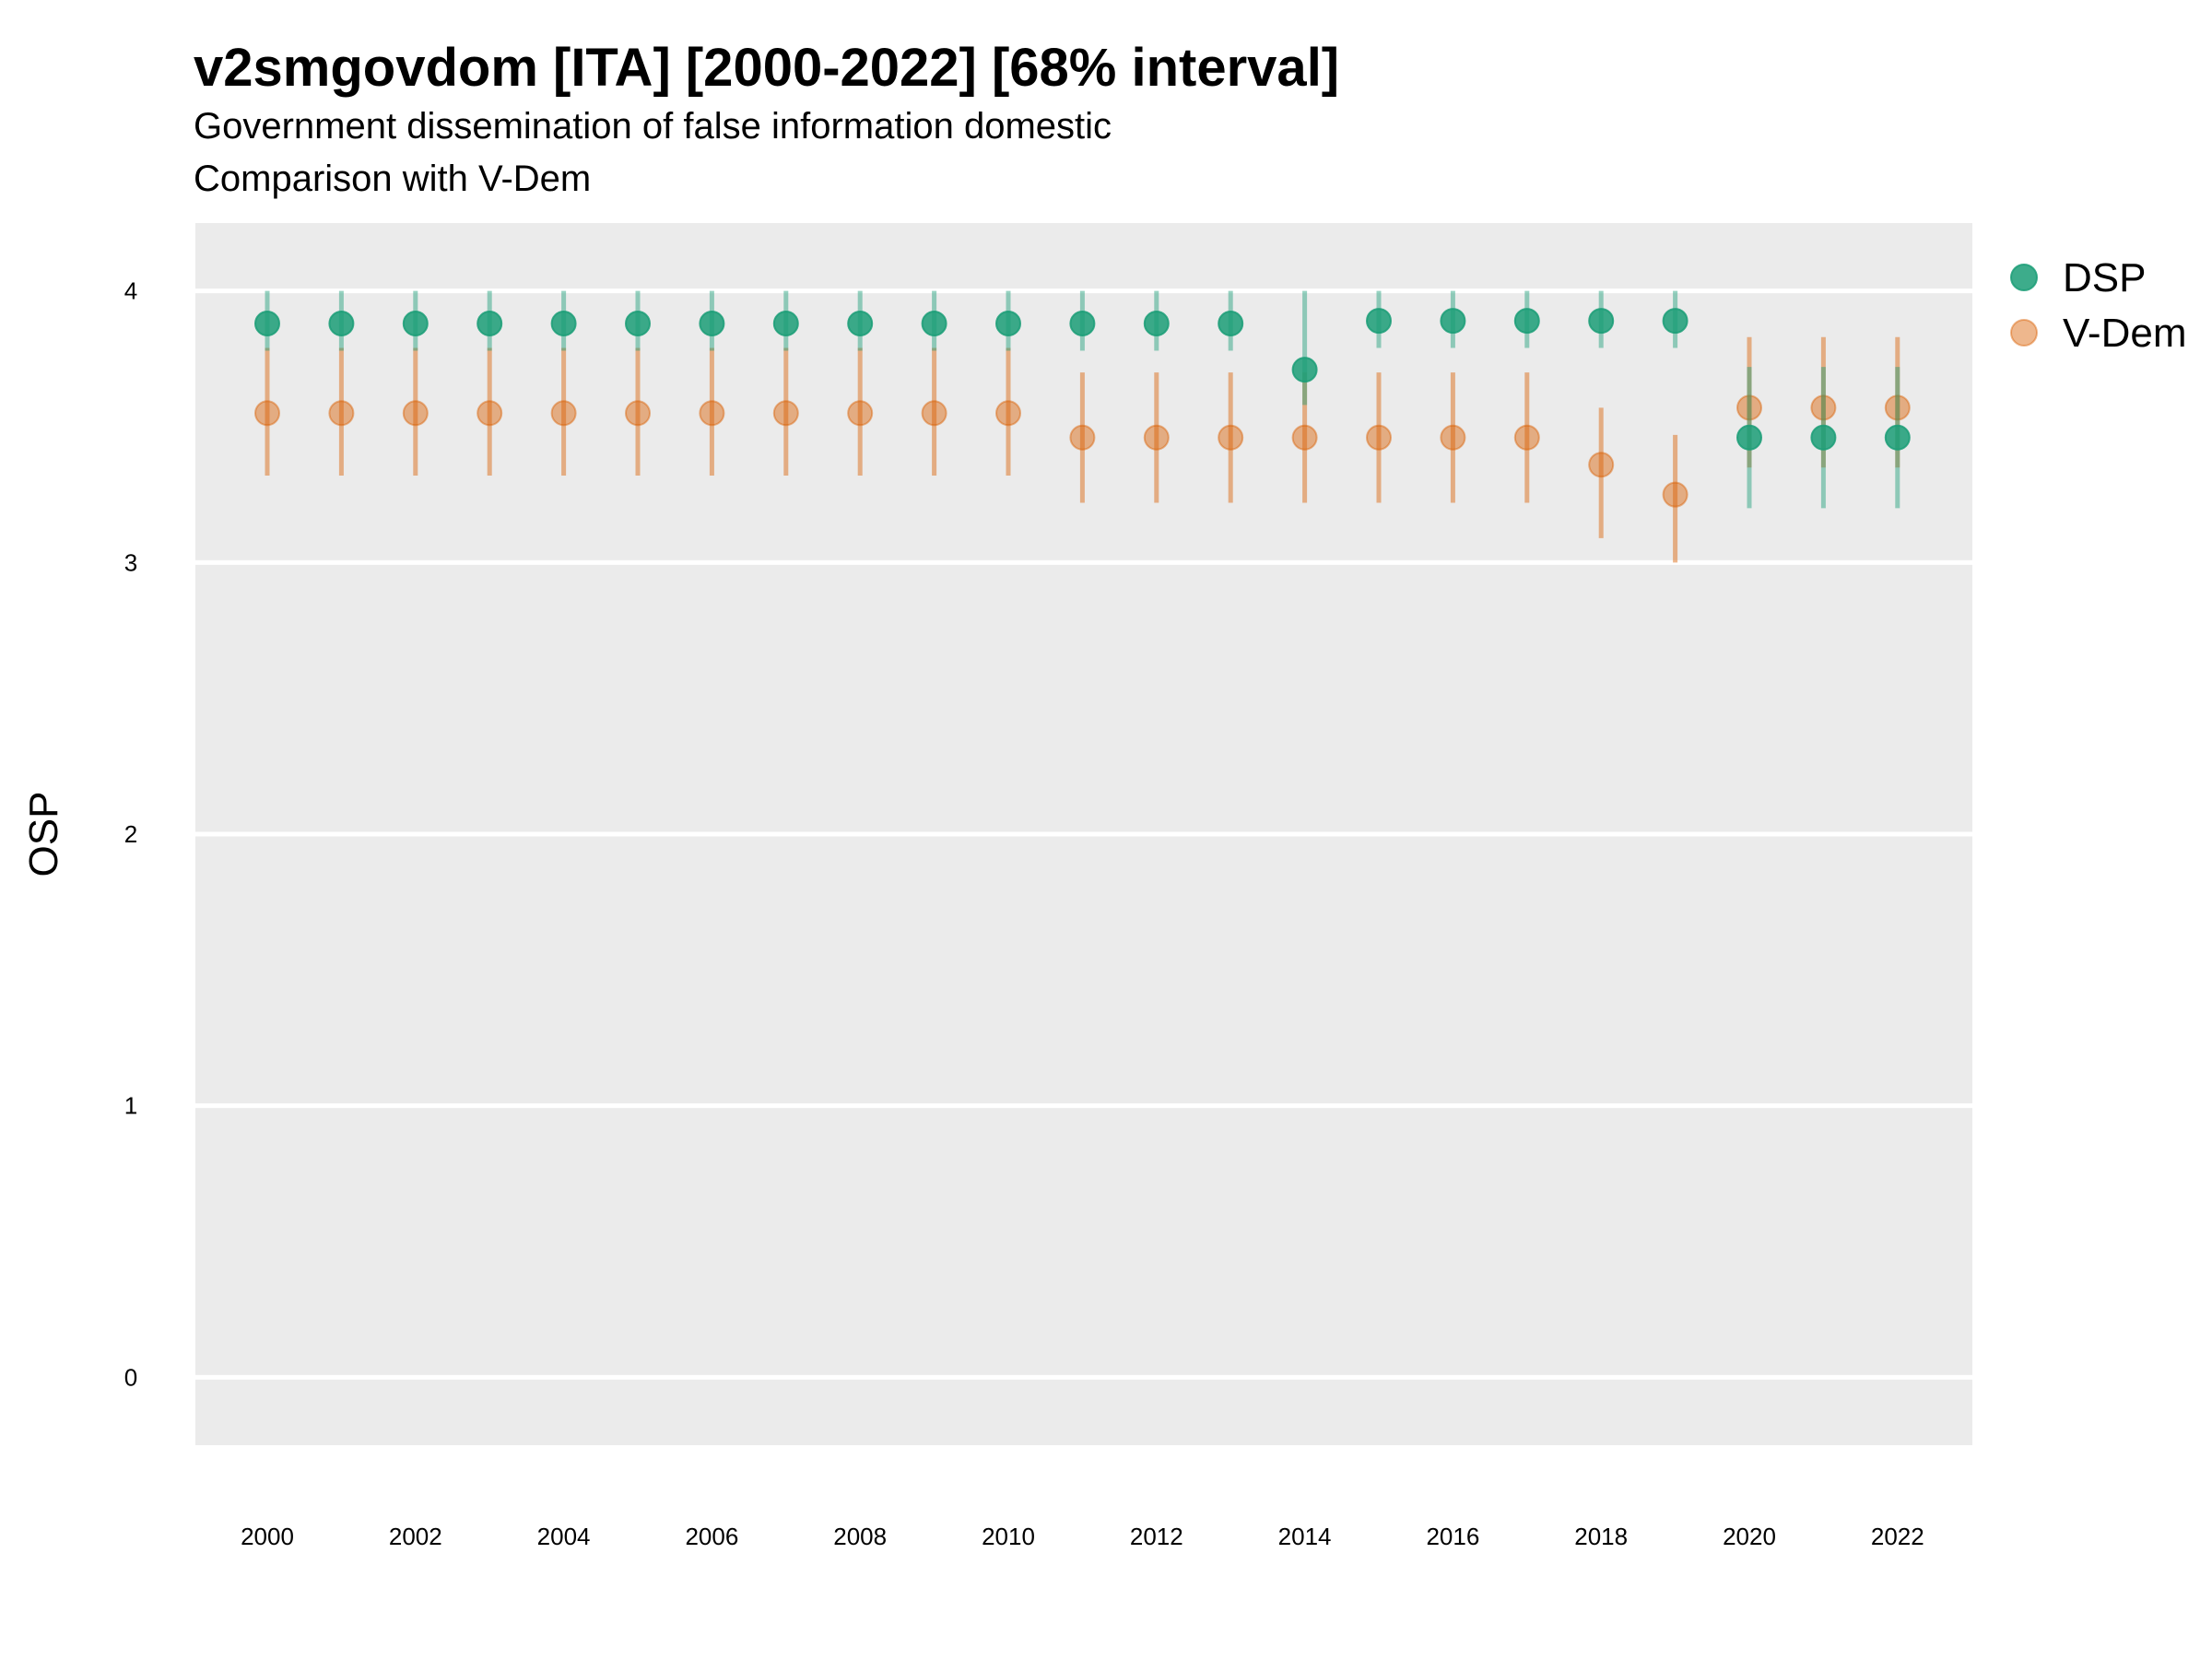 The height and width of the screenshot is (1659, 2212). I want to click on legend-label-v-dem: V-Dem, so click(2124, 333).